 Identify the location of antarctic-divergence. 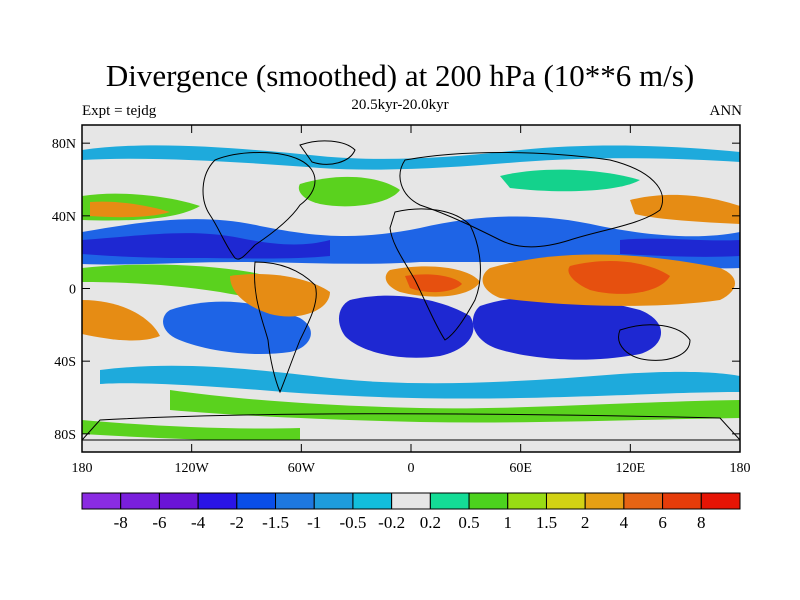
(191, 430).